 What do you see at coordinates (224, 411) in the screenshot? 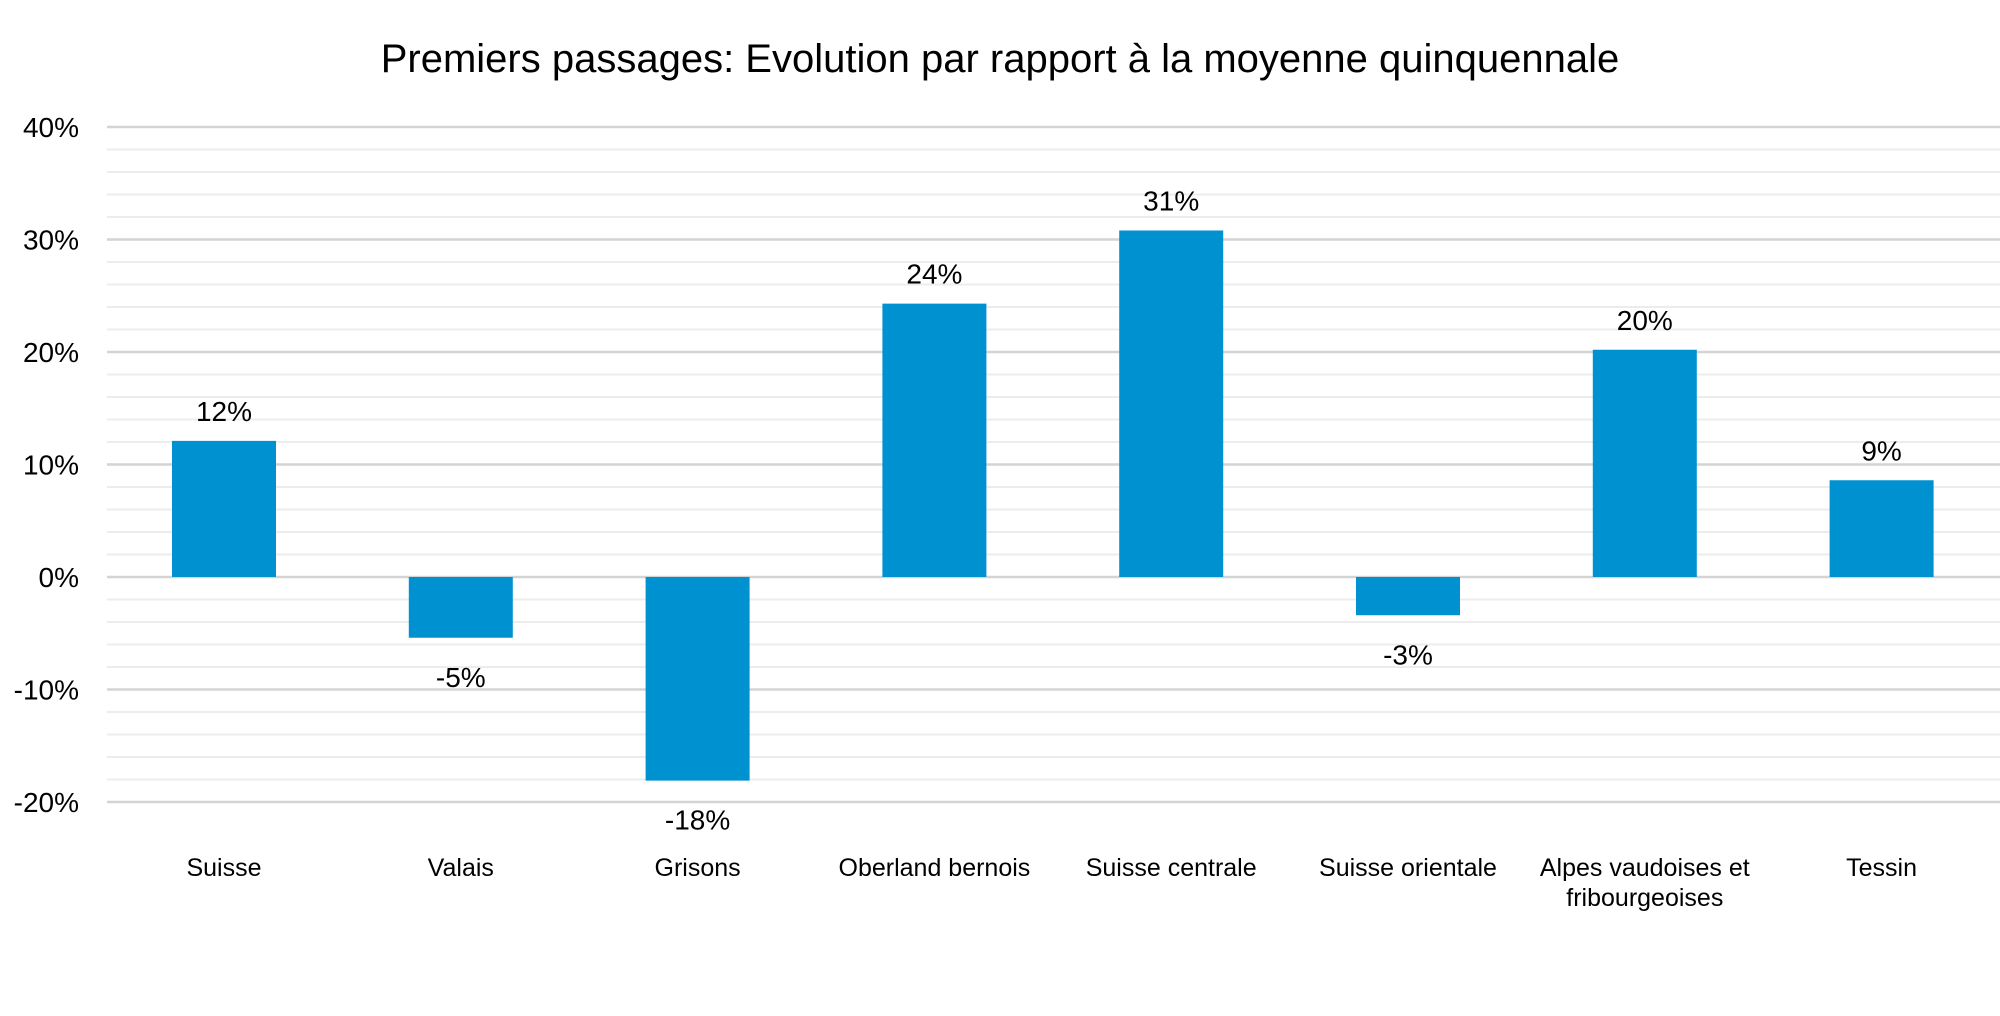
I see `data-label: 12%` at bounding box center [224, 411].